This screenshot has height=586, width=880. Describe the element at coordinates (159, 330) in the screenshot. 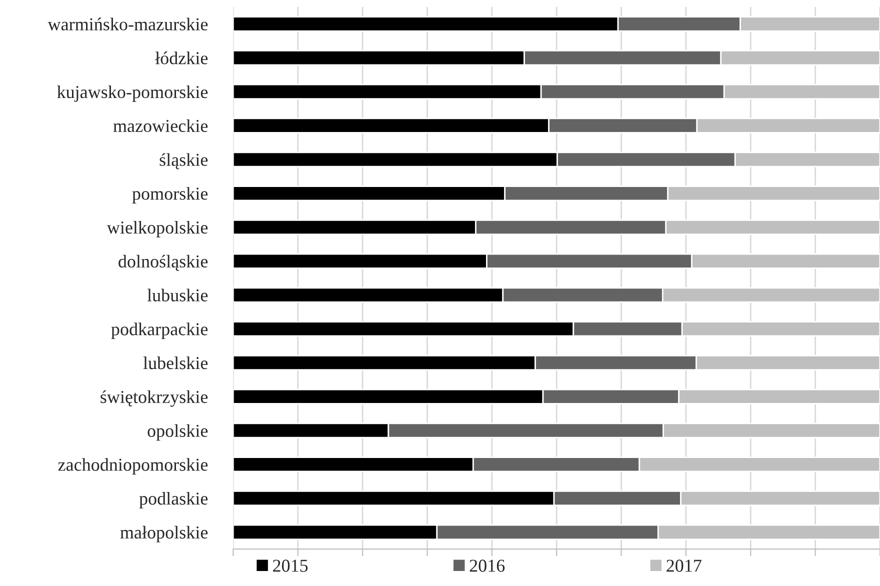

I see `y-tick-label: podkarpackie` at that location.